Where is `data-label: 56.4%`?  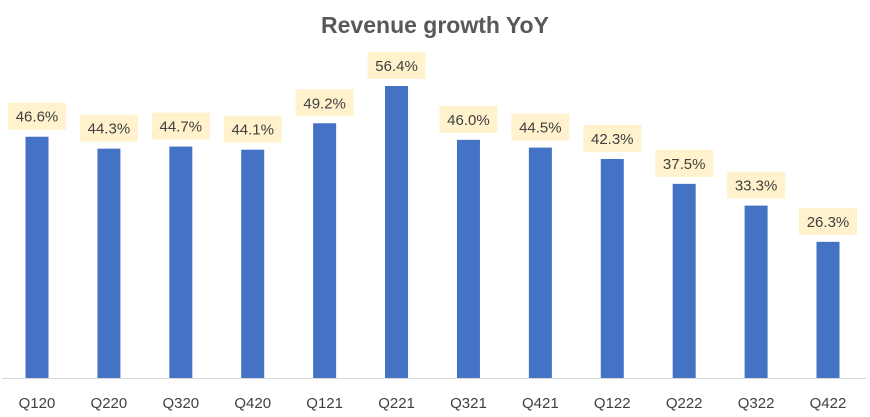
data-label: 56.4% is located at coordinates (396, 66).